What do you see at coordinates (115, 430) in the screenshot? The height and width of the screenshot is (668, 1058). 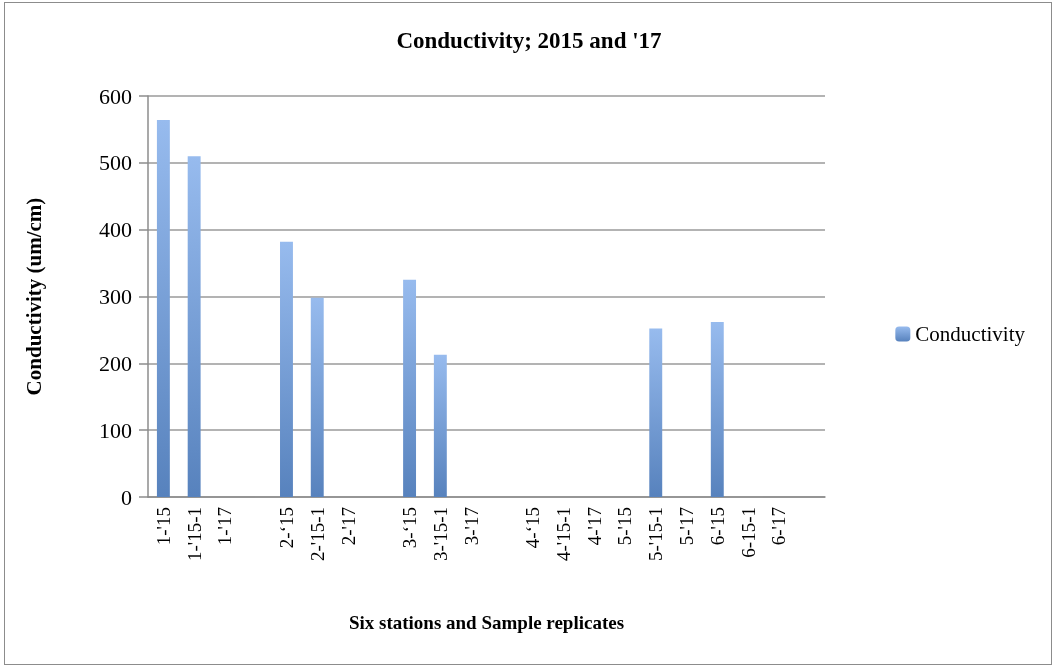 I see `y-tick-label: 100` at bounding box center [115, 430].